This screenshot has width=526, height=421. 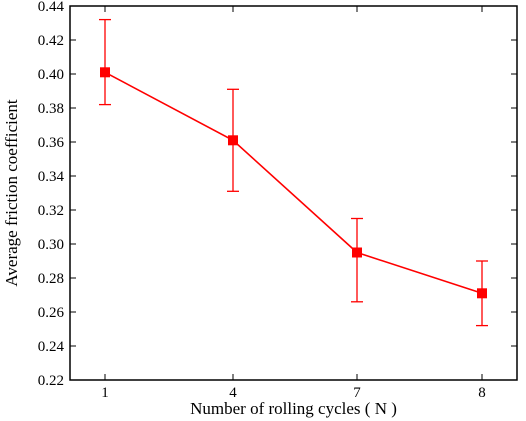 I want to click on y-tick-label: 0.36, so click(x=51, y=143).